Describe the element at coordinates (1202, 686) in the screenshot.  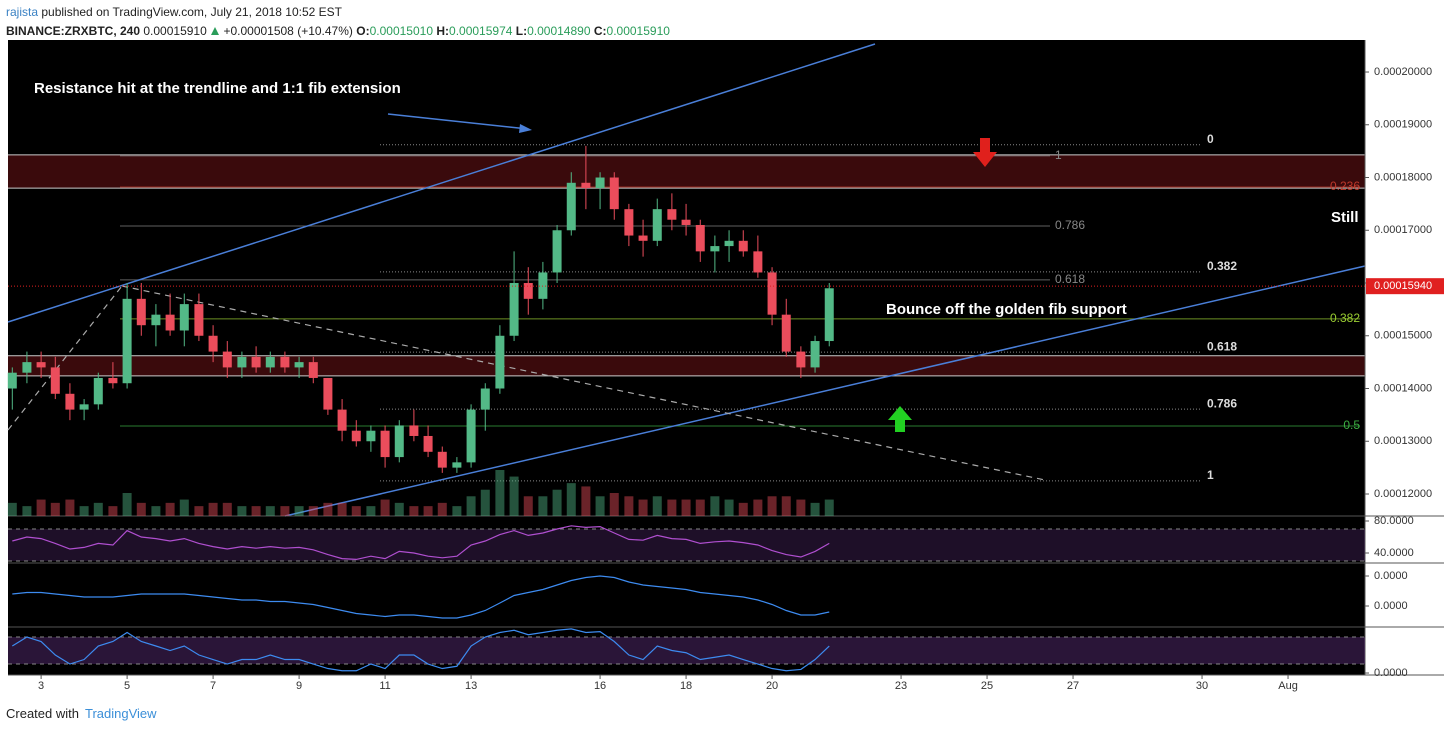
I see `x-tick-label: 30` at that location.